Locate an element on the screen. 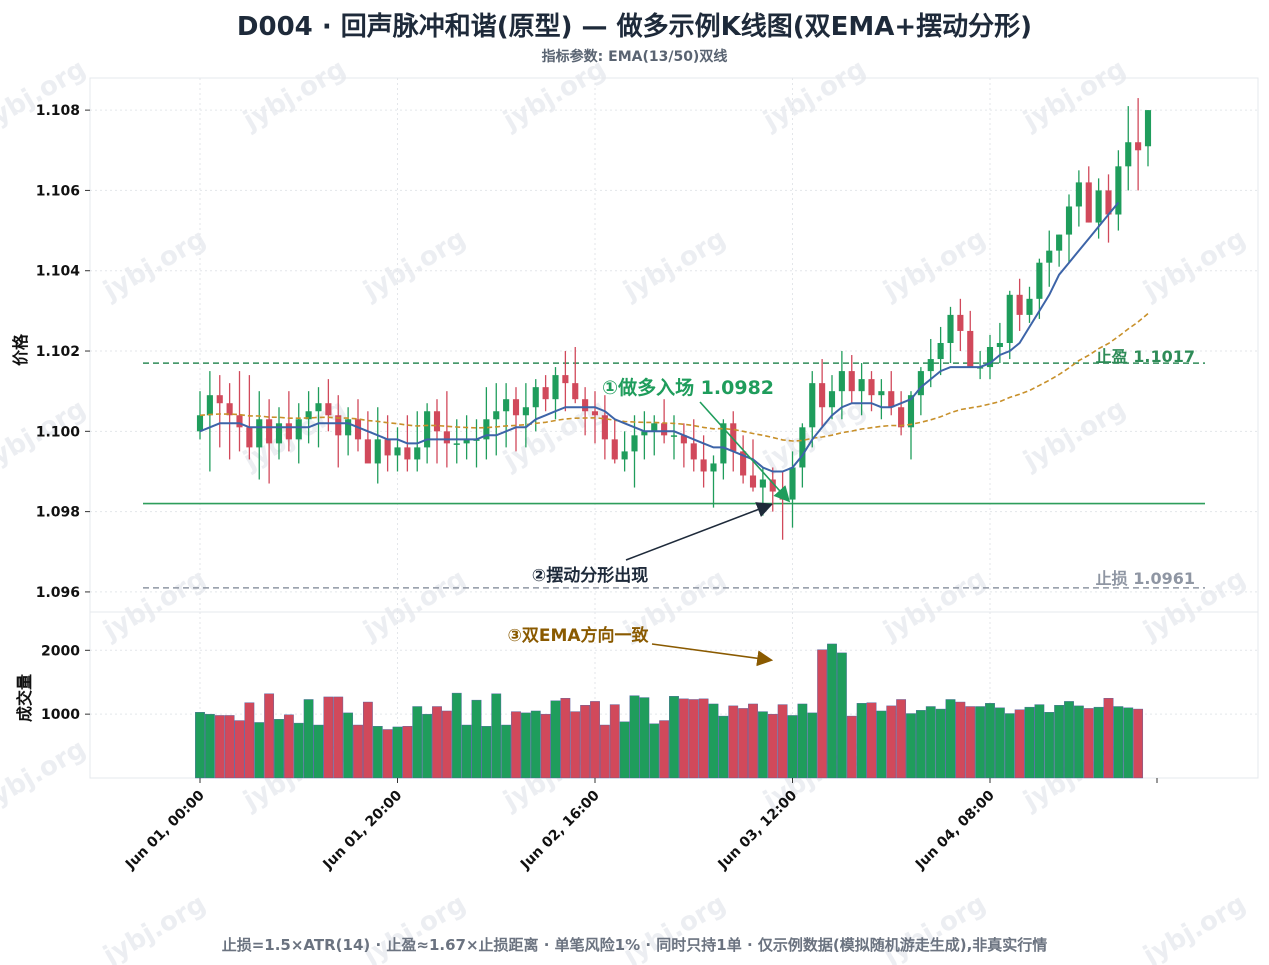 This screenshot has width=1269, height=965. fractal-arrow is located at coordinates (699, 531).